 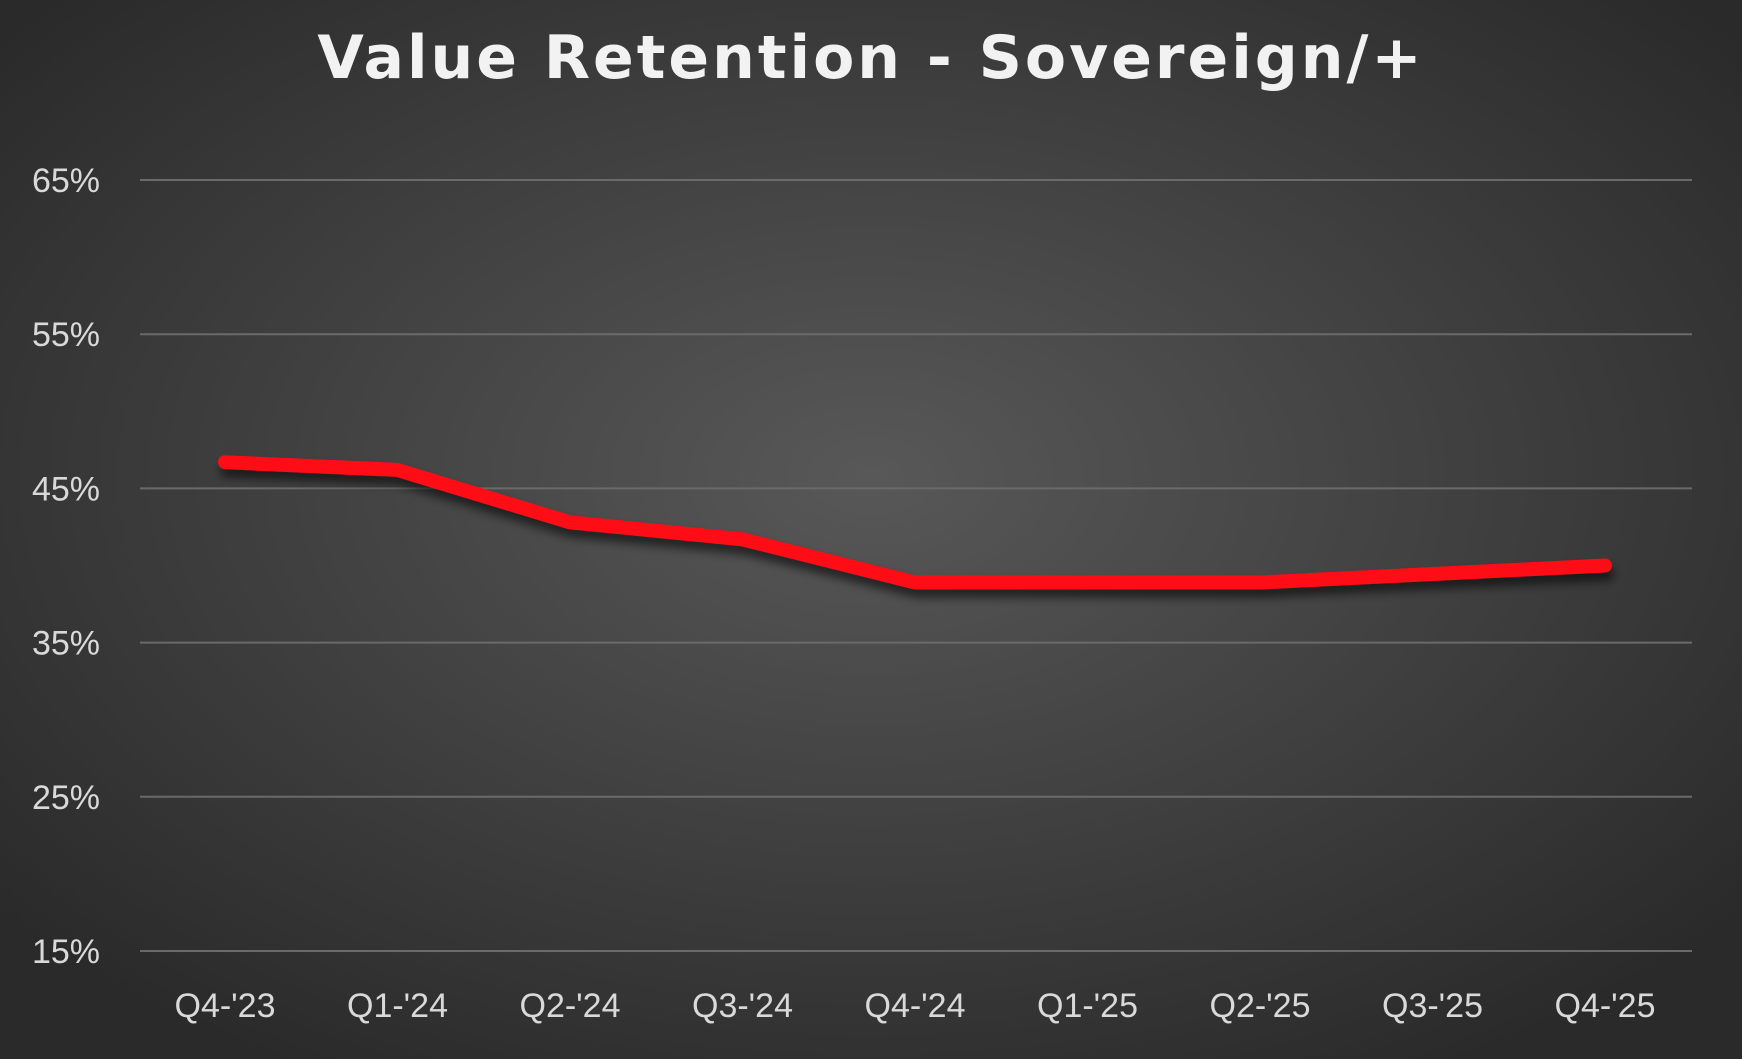 I want to click on x-tick-label: Q2-'24, so click(x=570, y=1006).